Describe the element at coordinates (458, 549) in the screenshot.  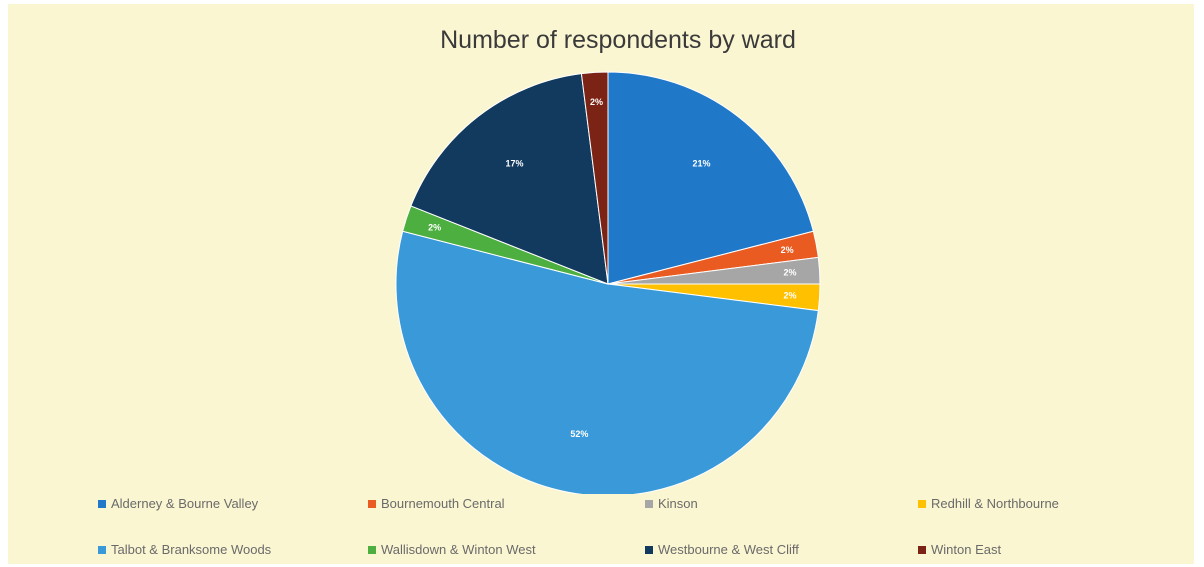
I see `legend-label: Wallisdown & Winton West` at that location.